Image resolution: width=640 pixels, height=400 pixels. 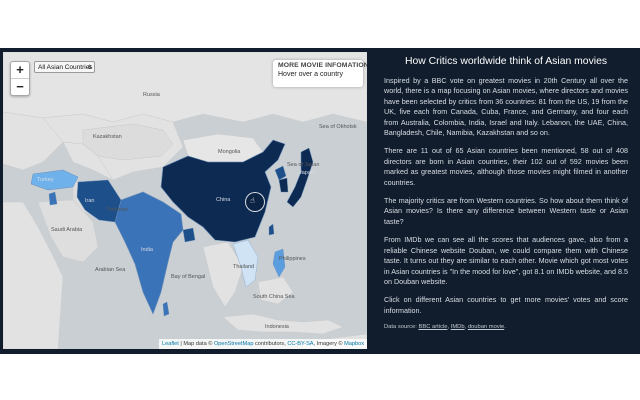 I want to click on imdb-link: IMDb, so click(x=457, y=327).